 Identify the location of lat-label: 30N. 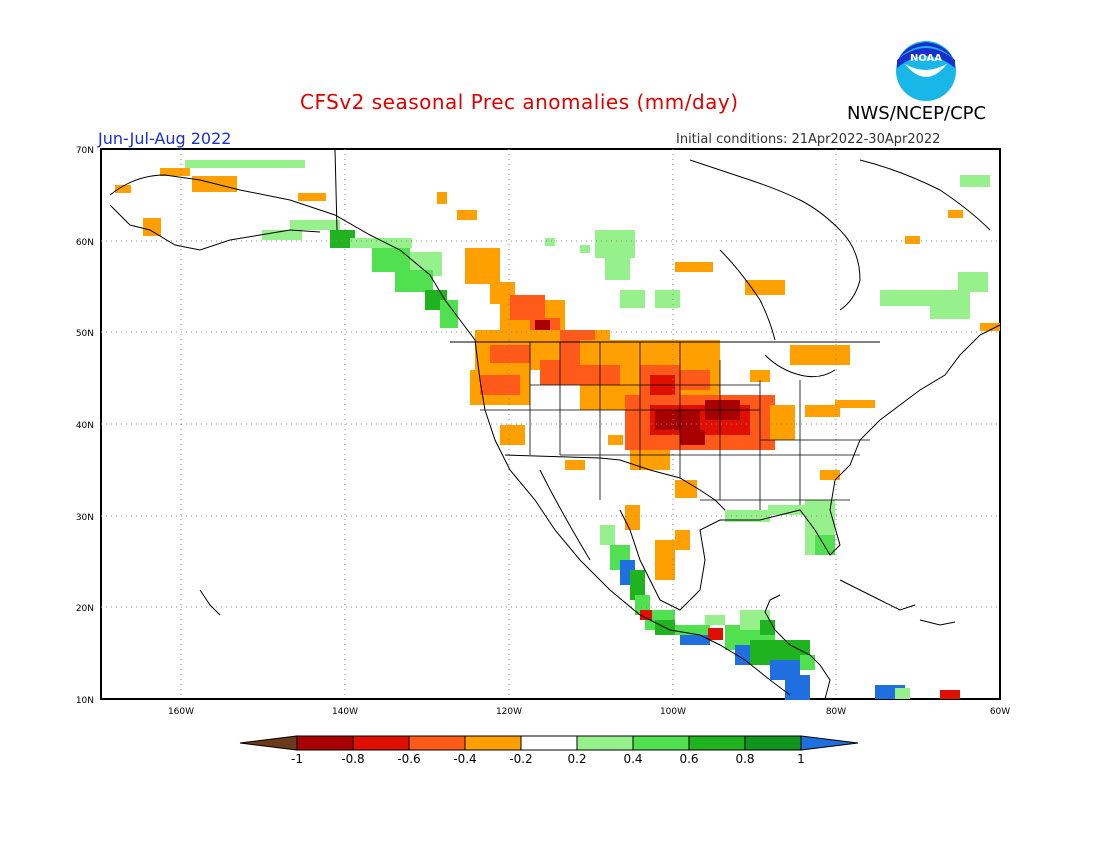
(85, 518).